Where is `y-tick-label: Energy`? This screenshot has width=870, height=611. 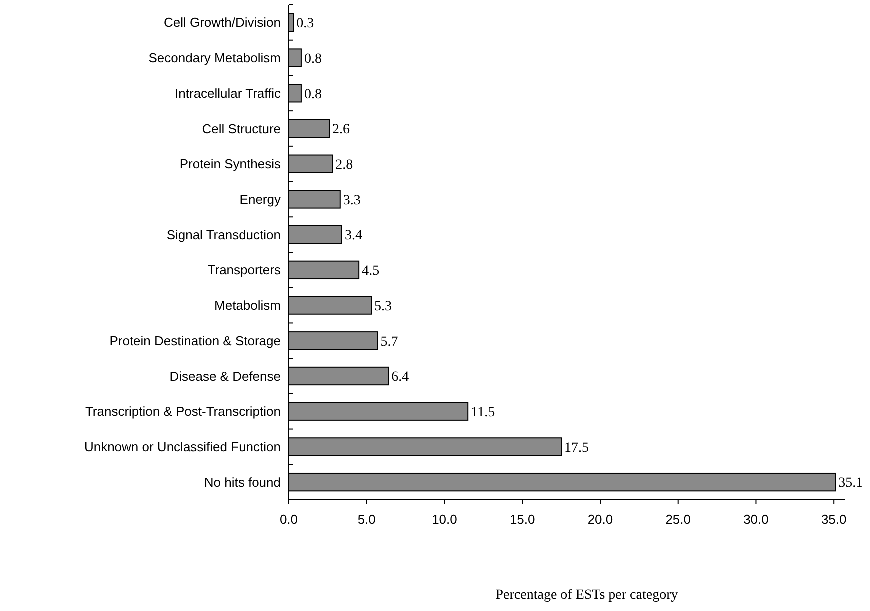
y-tick-label: Energy is located at coordinates (261, 200).